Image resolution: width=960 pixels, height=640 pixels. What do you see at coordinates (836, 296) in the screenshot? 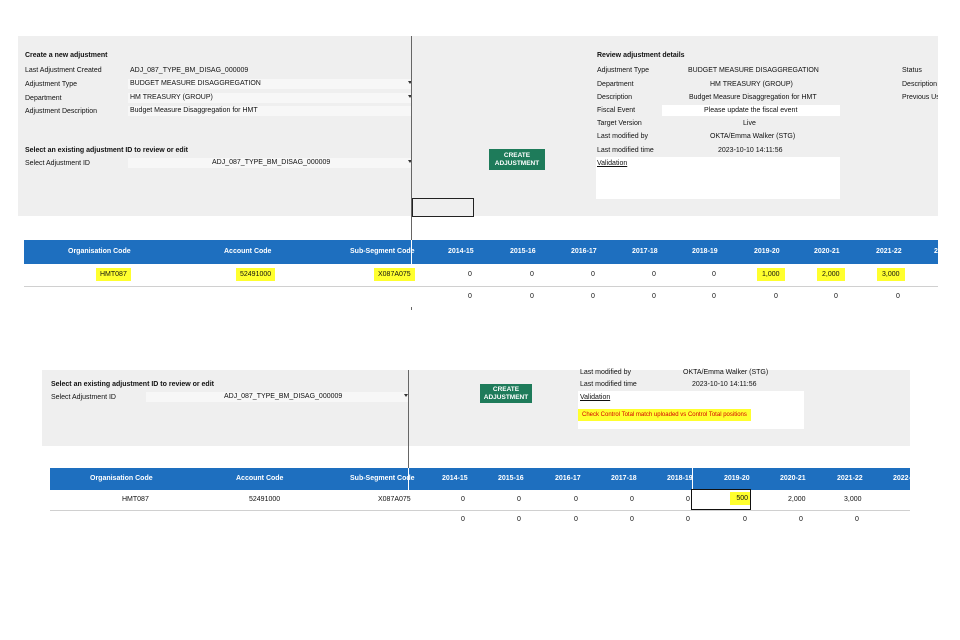
I see `total-cell-2020-21: 0` at bounding box center [836, 296].